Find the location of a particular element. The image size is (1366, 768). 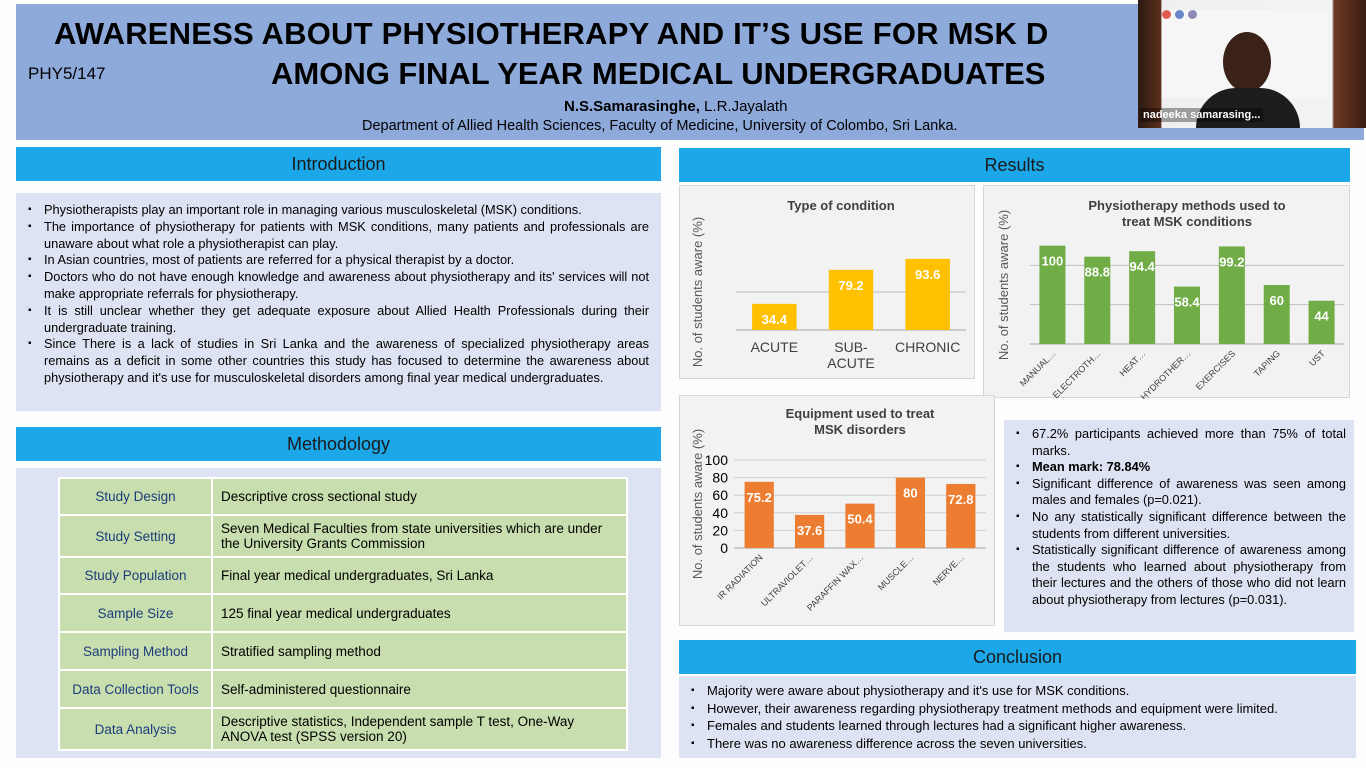

chart-title: Equipment used to treat is located at coordinates (860, 413).